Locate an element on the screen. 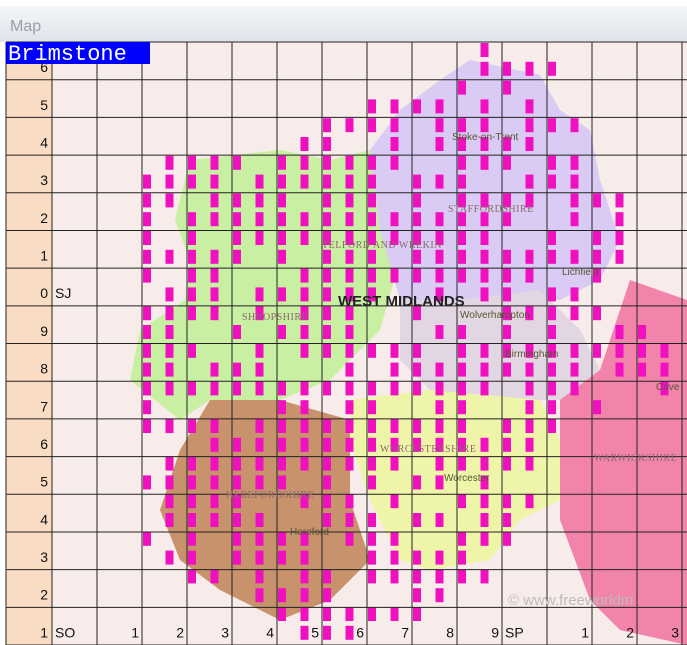 The height and width of the screenshot is (645, 687). species-box is located at coordinates (78, 53).